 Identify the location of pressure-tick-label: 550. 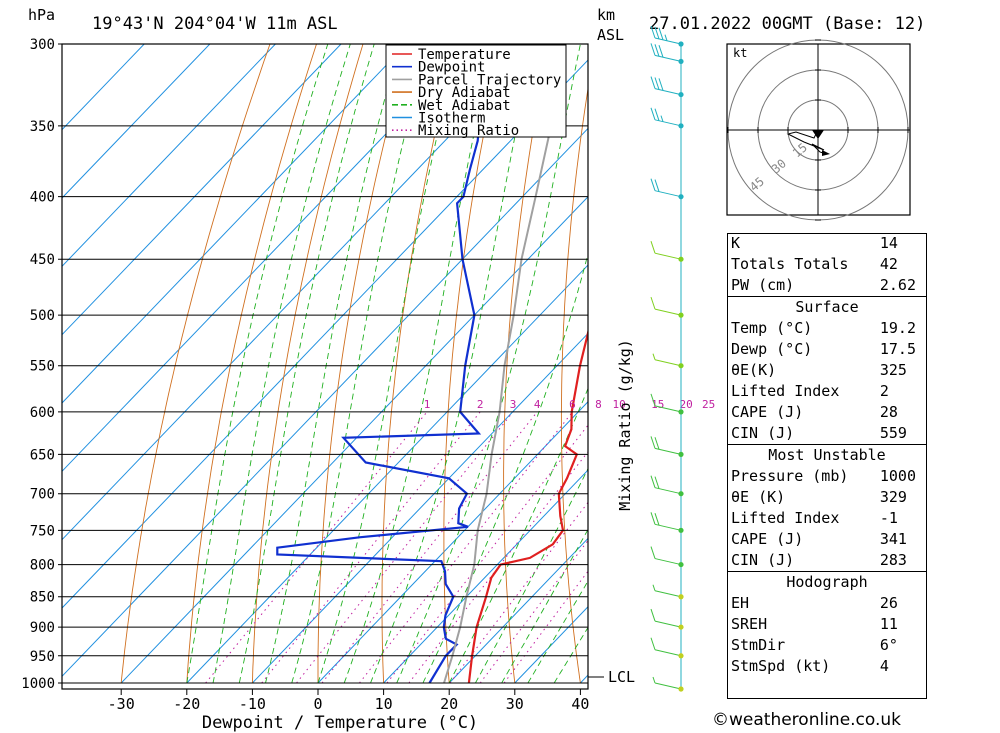
(42, 367).